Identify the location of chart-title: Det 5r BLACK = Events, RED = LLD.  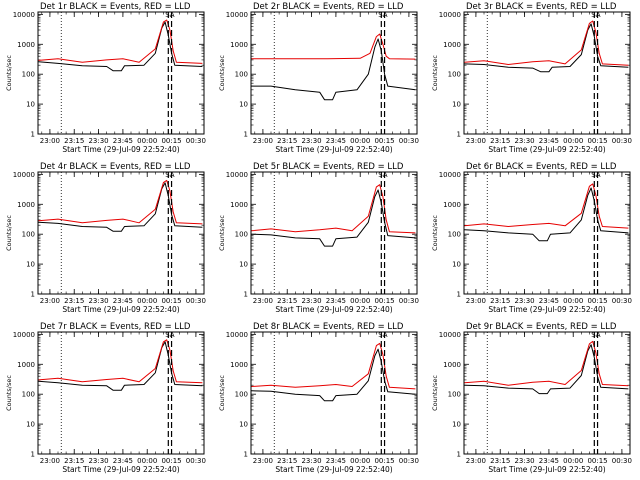
(328, 167).